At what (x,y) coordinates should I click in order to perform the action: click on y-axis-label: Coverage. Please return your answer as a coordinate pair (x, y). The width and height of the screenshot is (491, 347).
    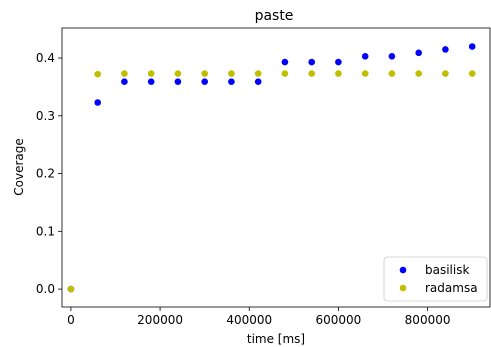
    Looking at the image, I should click on (19, 167).